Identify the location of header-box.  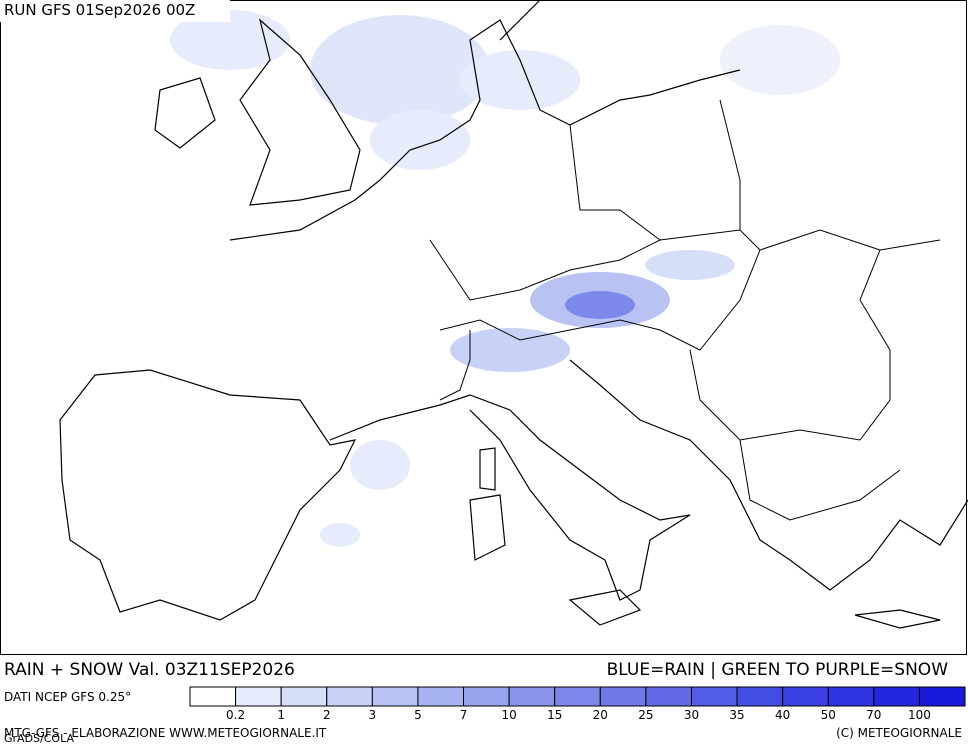
(115, 11).